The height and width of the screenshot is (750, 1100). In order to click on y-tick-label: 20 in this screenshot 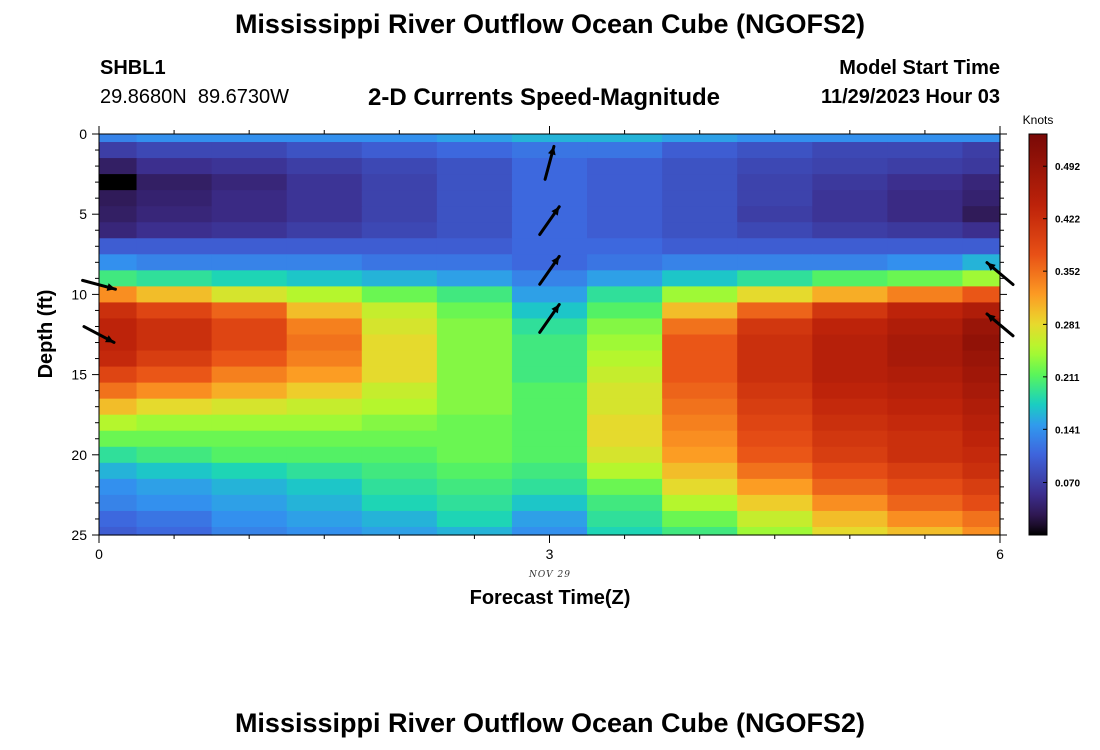, I will do `click(79, 455)`.